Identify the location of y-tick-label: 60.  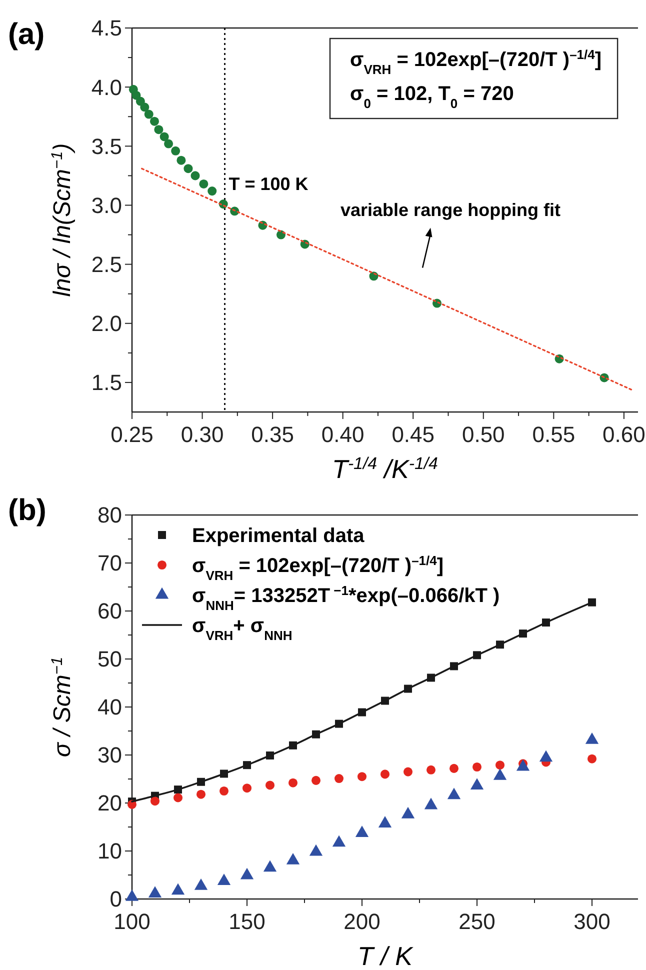
(110, 611).